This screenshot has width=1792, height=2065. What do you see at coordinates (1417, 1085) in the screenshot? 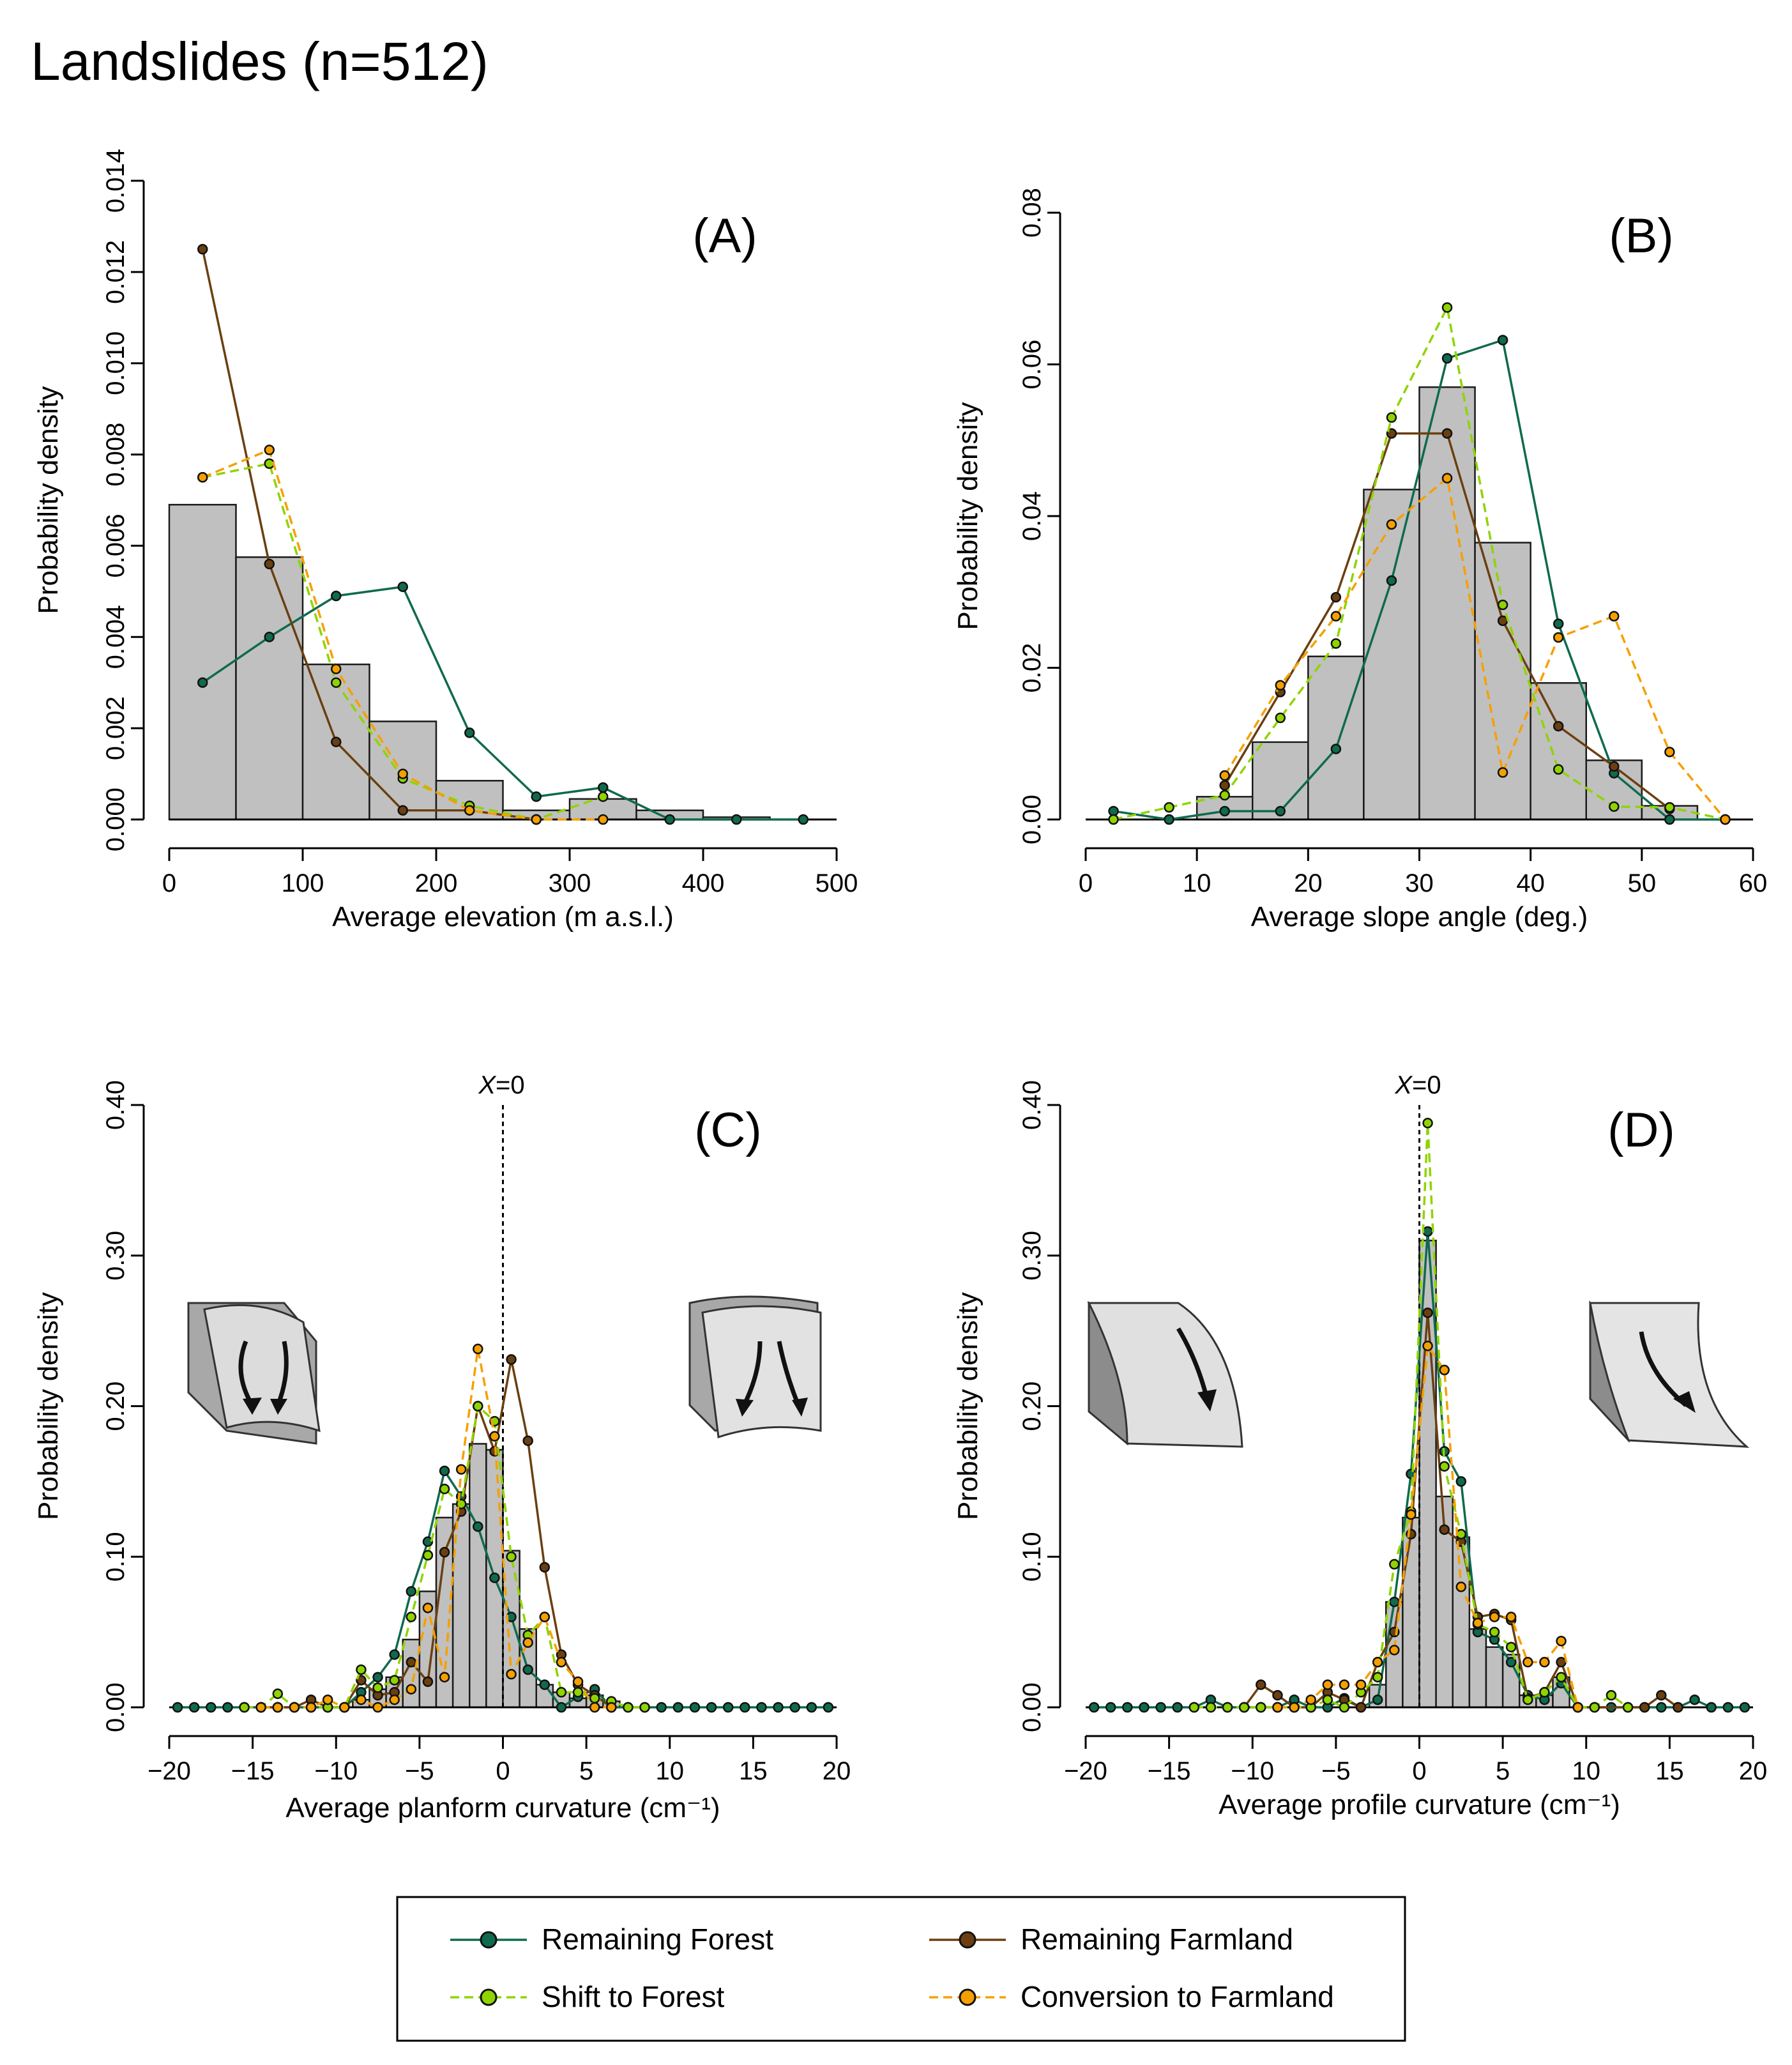
I see `reference-line-label: X=0` at bounding box center [1417, 1085].